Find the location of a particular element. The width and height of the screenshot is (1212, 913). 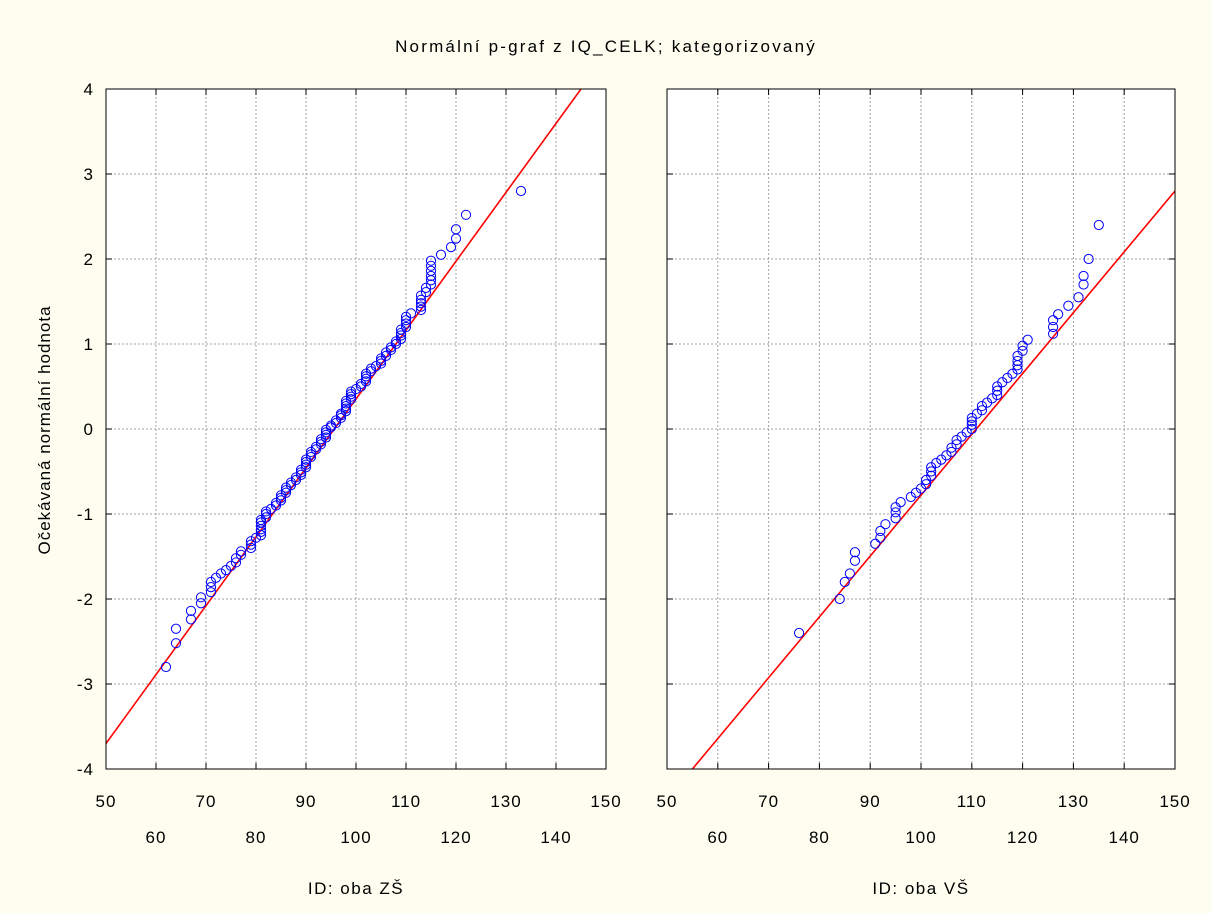

x-tick-label: 150 is located at coordinates (605, 801).